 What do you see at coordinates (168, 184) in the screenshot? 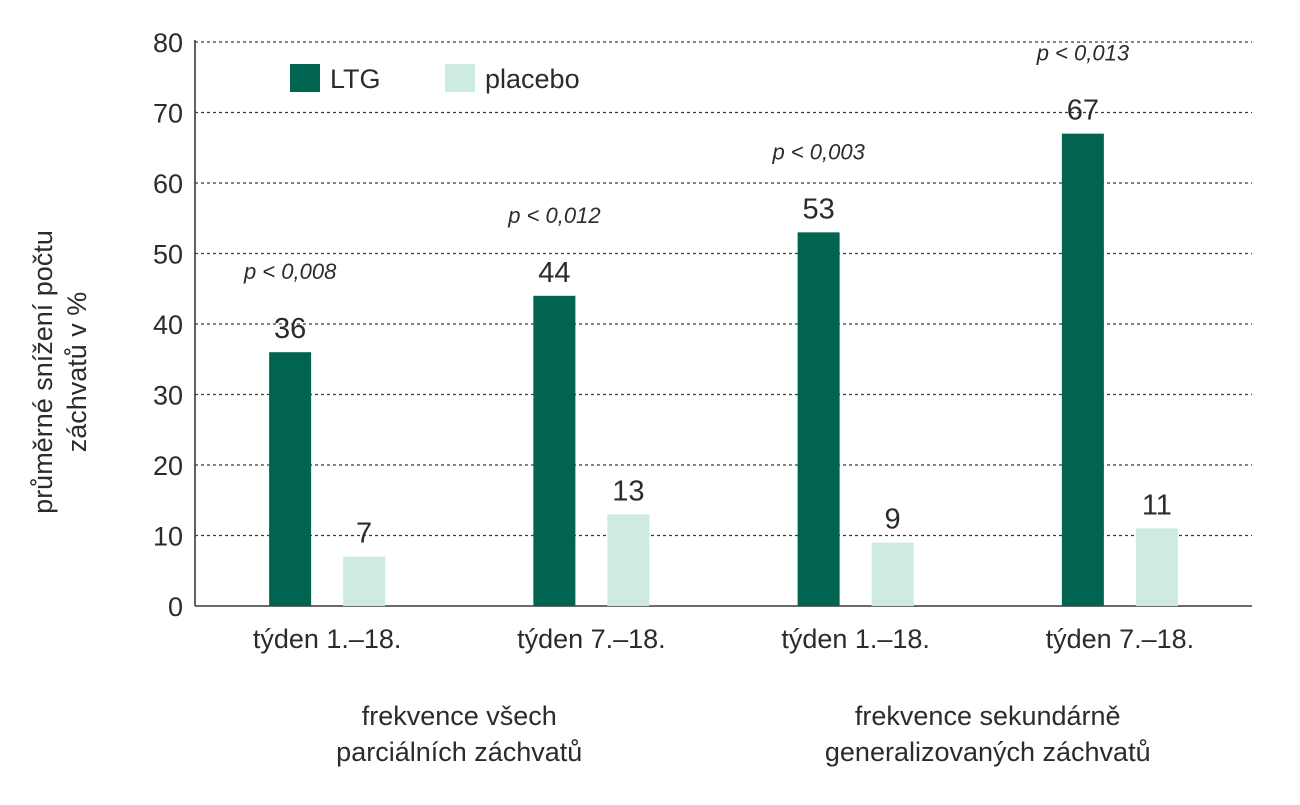
I see `y-tick-label: 60` at bounding box center [168, 184].